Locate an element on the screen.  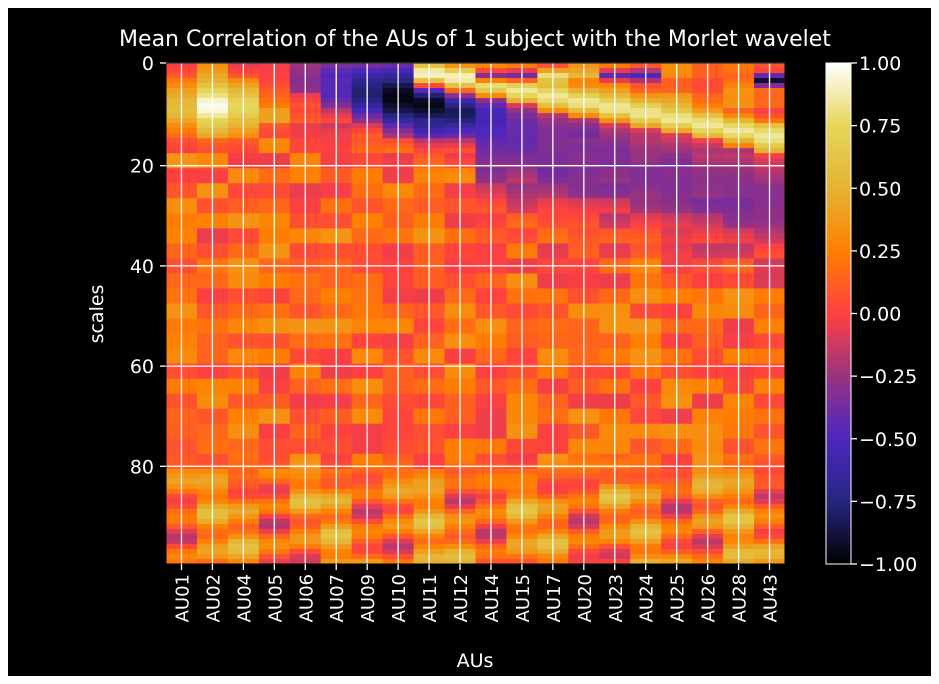
colorbar: 1.00 0.75 0.50 0.25 0.00 −0.25 −0.50 −0.75 −1.00 is located at coordinates (871, 314).